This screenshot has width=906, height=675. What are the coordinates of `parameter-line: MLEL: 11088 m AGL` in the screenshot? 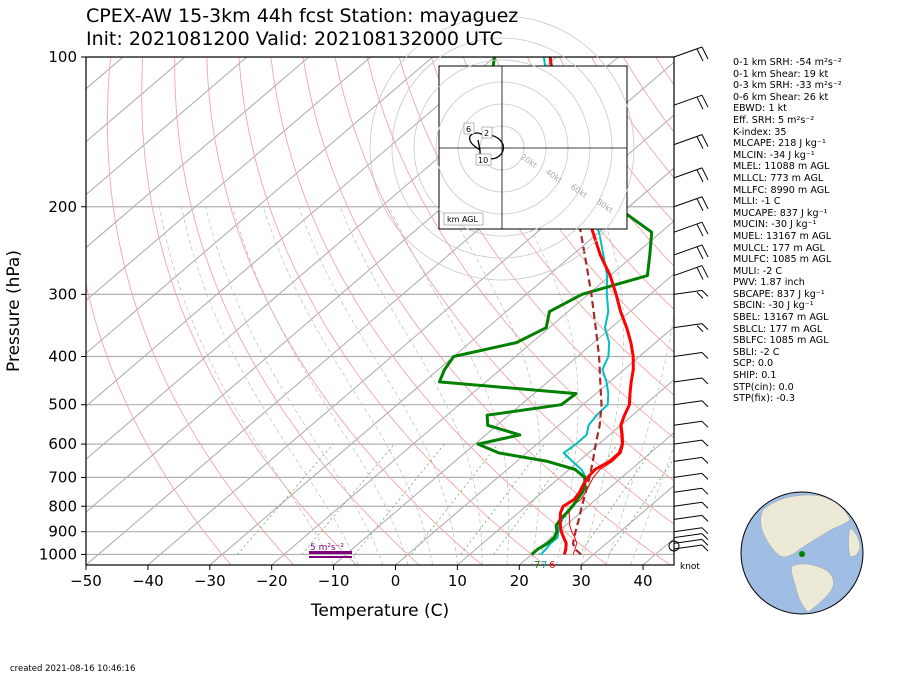 It's located at (781, 167).